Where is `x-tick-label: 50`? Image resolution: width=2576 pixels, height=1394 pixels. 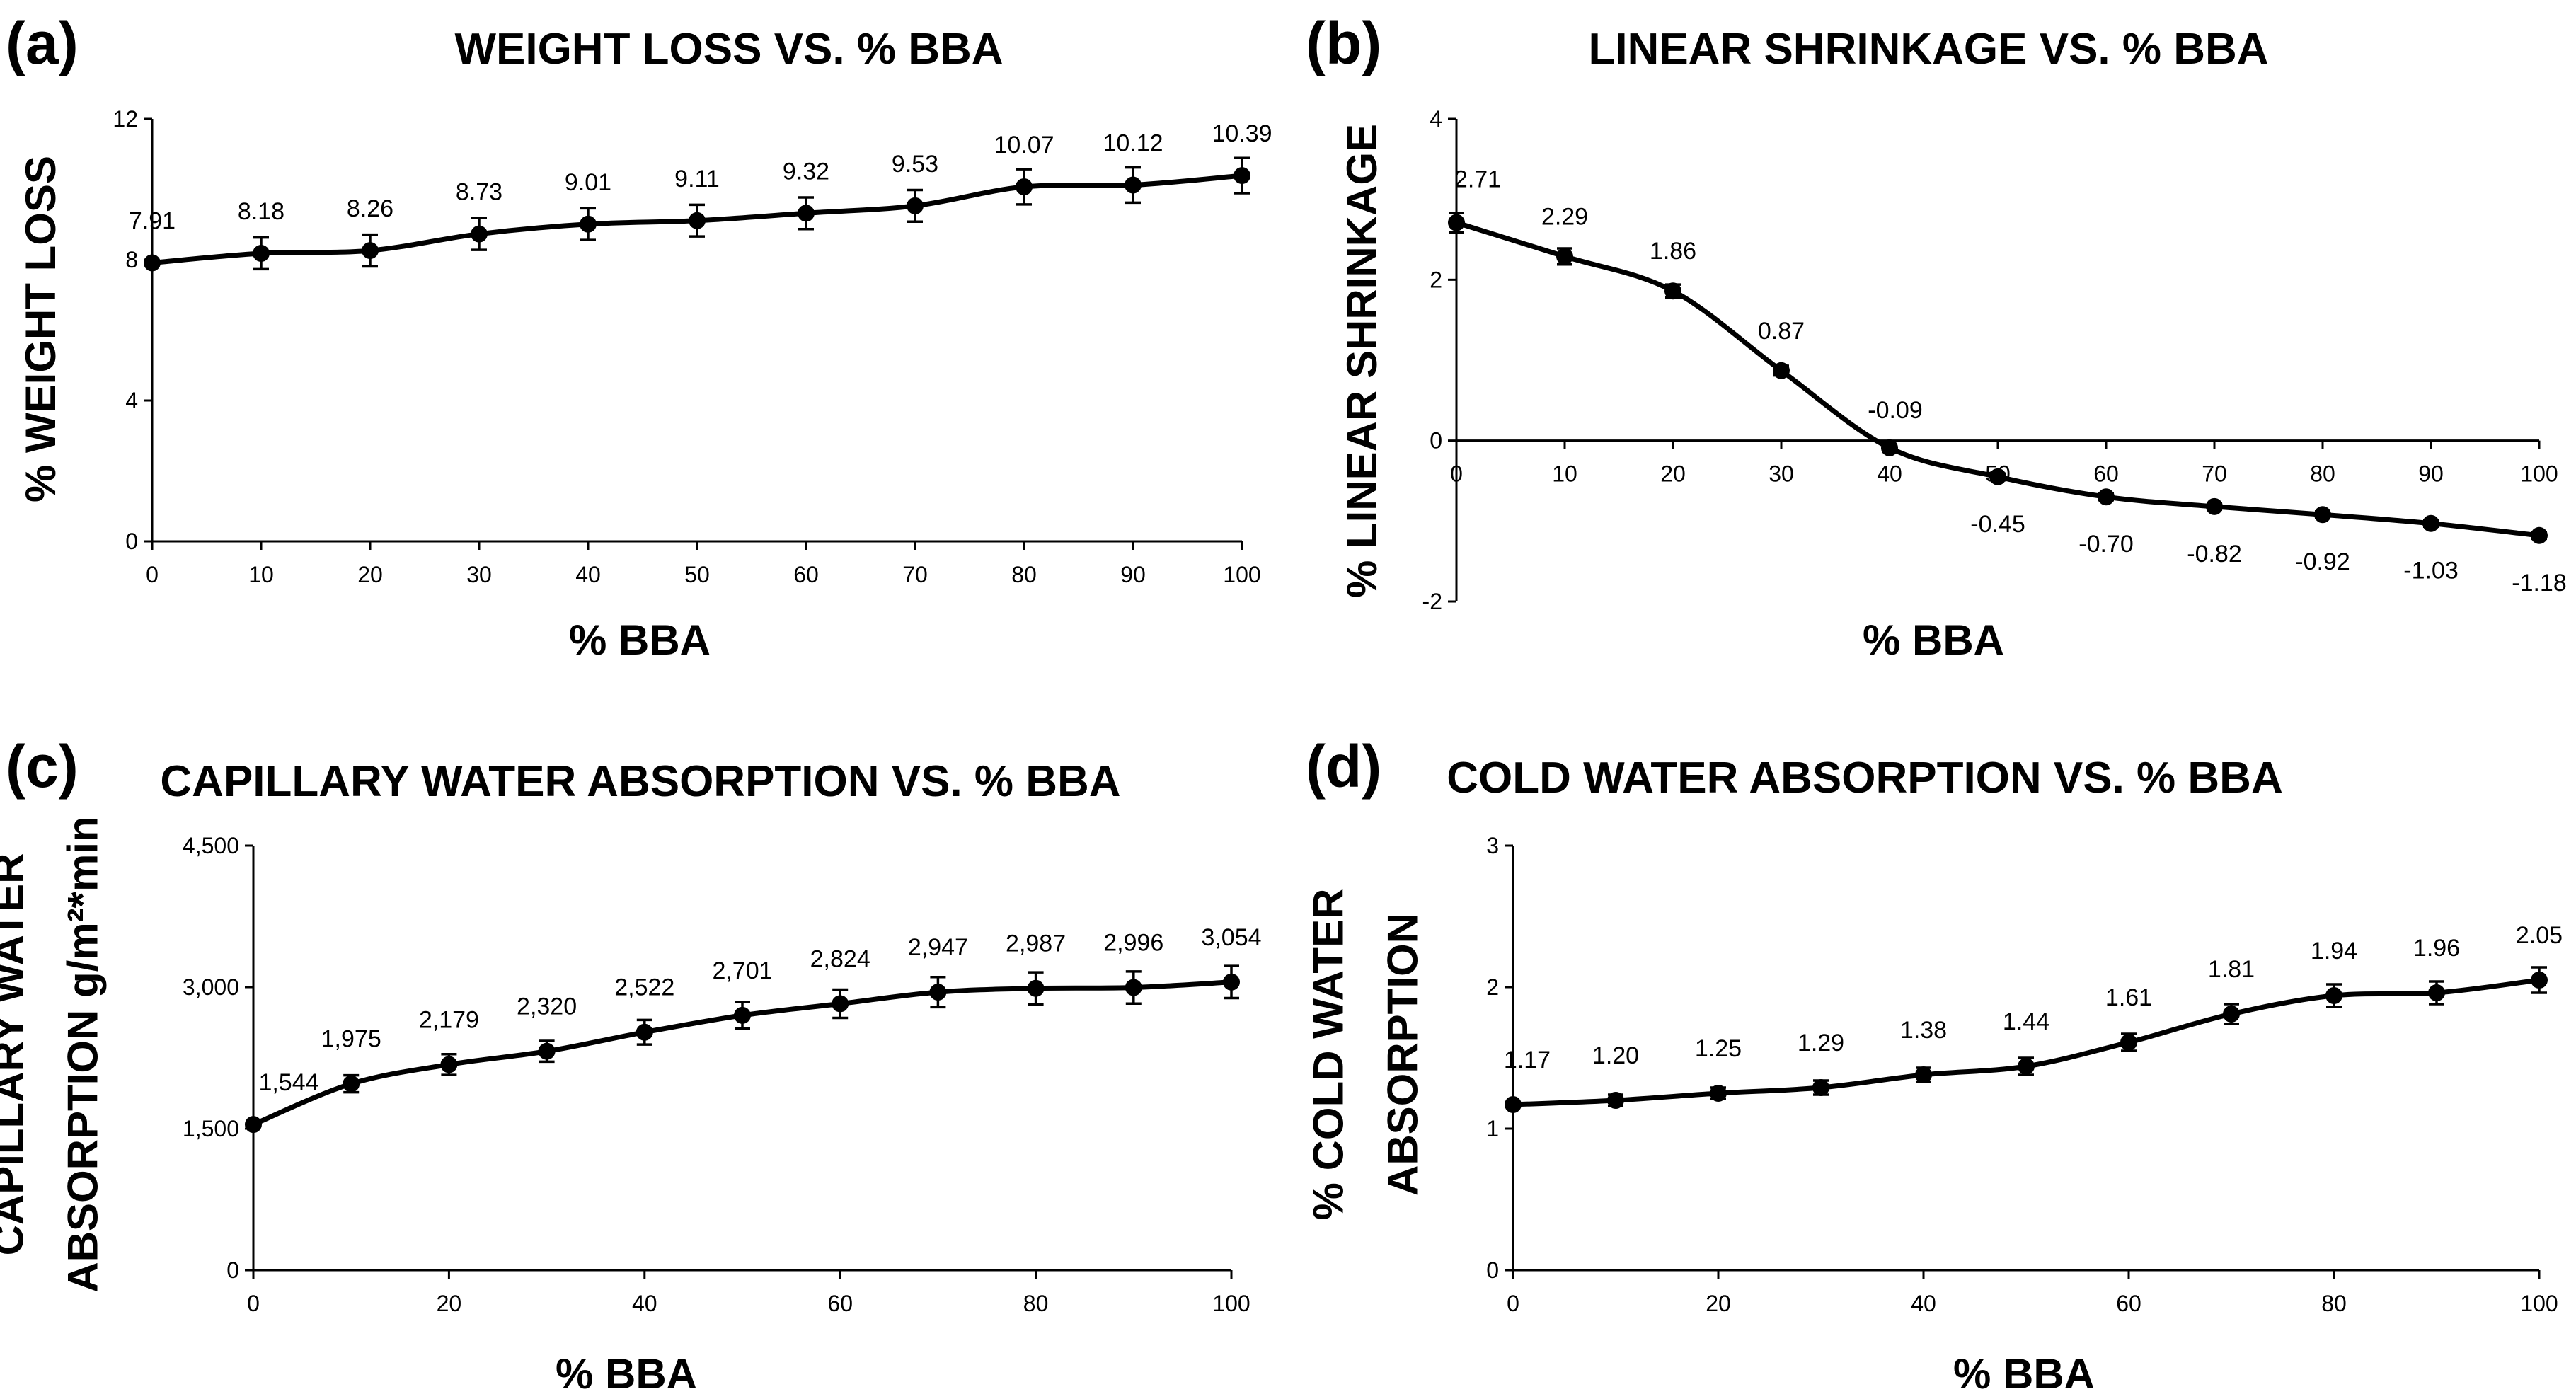
x-tick-label: 50 is located at coordinates (697, 574).